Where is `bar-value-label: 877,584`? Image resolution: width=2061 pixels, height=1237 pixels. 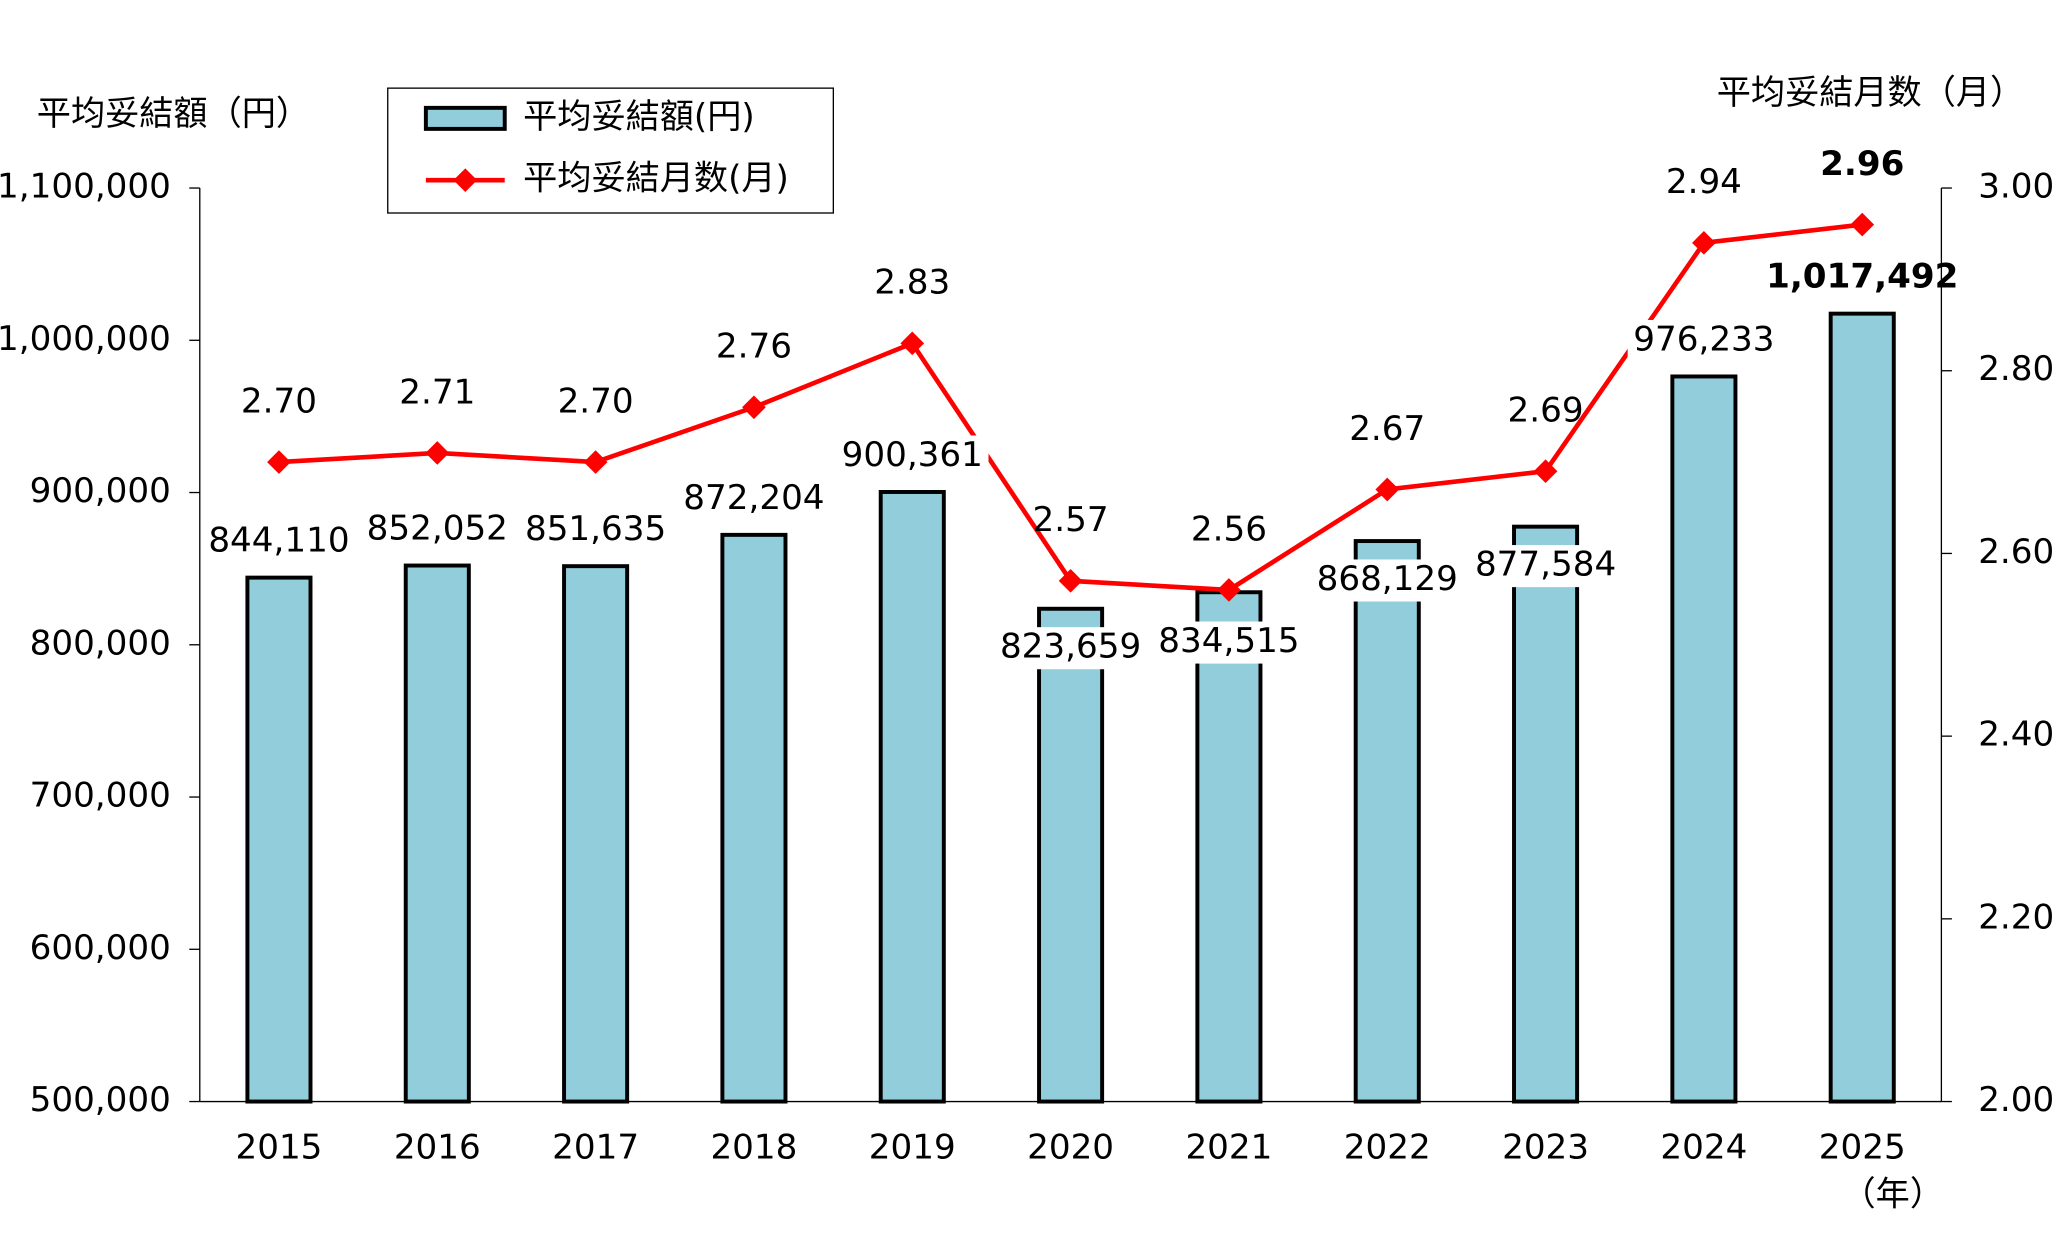 bar-value-label: 877,584 is located at coordinates (1545, 565).